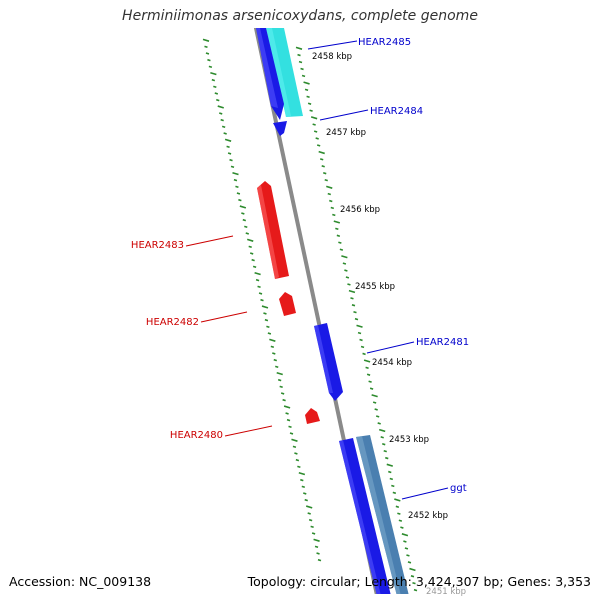 The image size is (600, 600). Describe the element at coordinates (196, 435) in the screenshot. I see `gene-label-HEAR2480: HEAR2480` at that location.